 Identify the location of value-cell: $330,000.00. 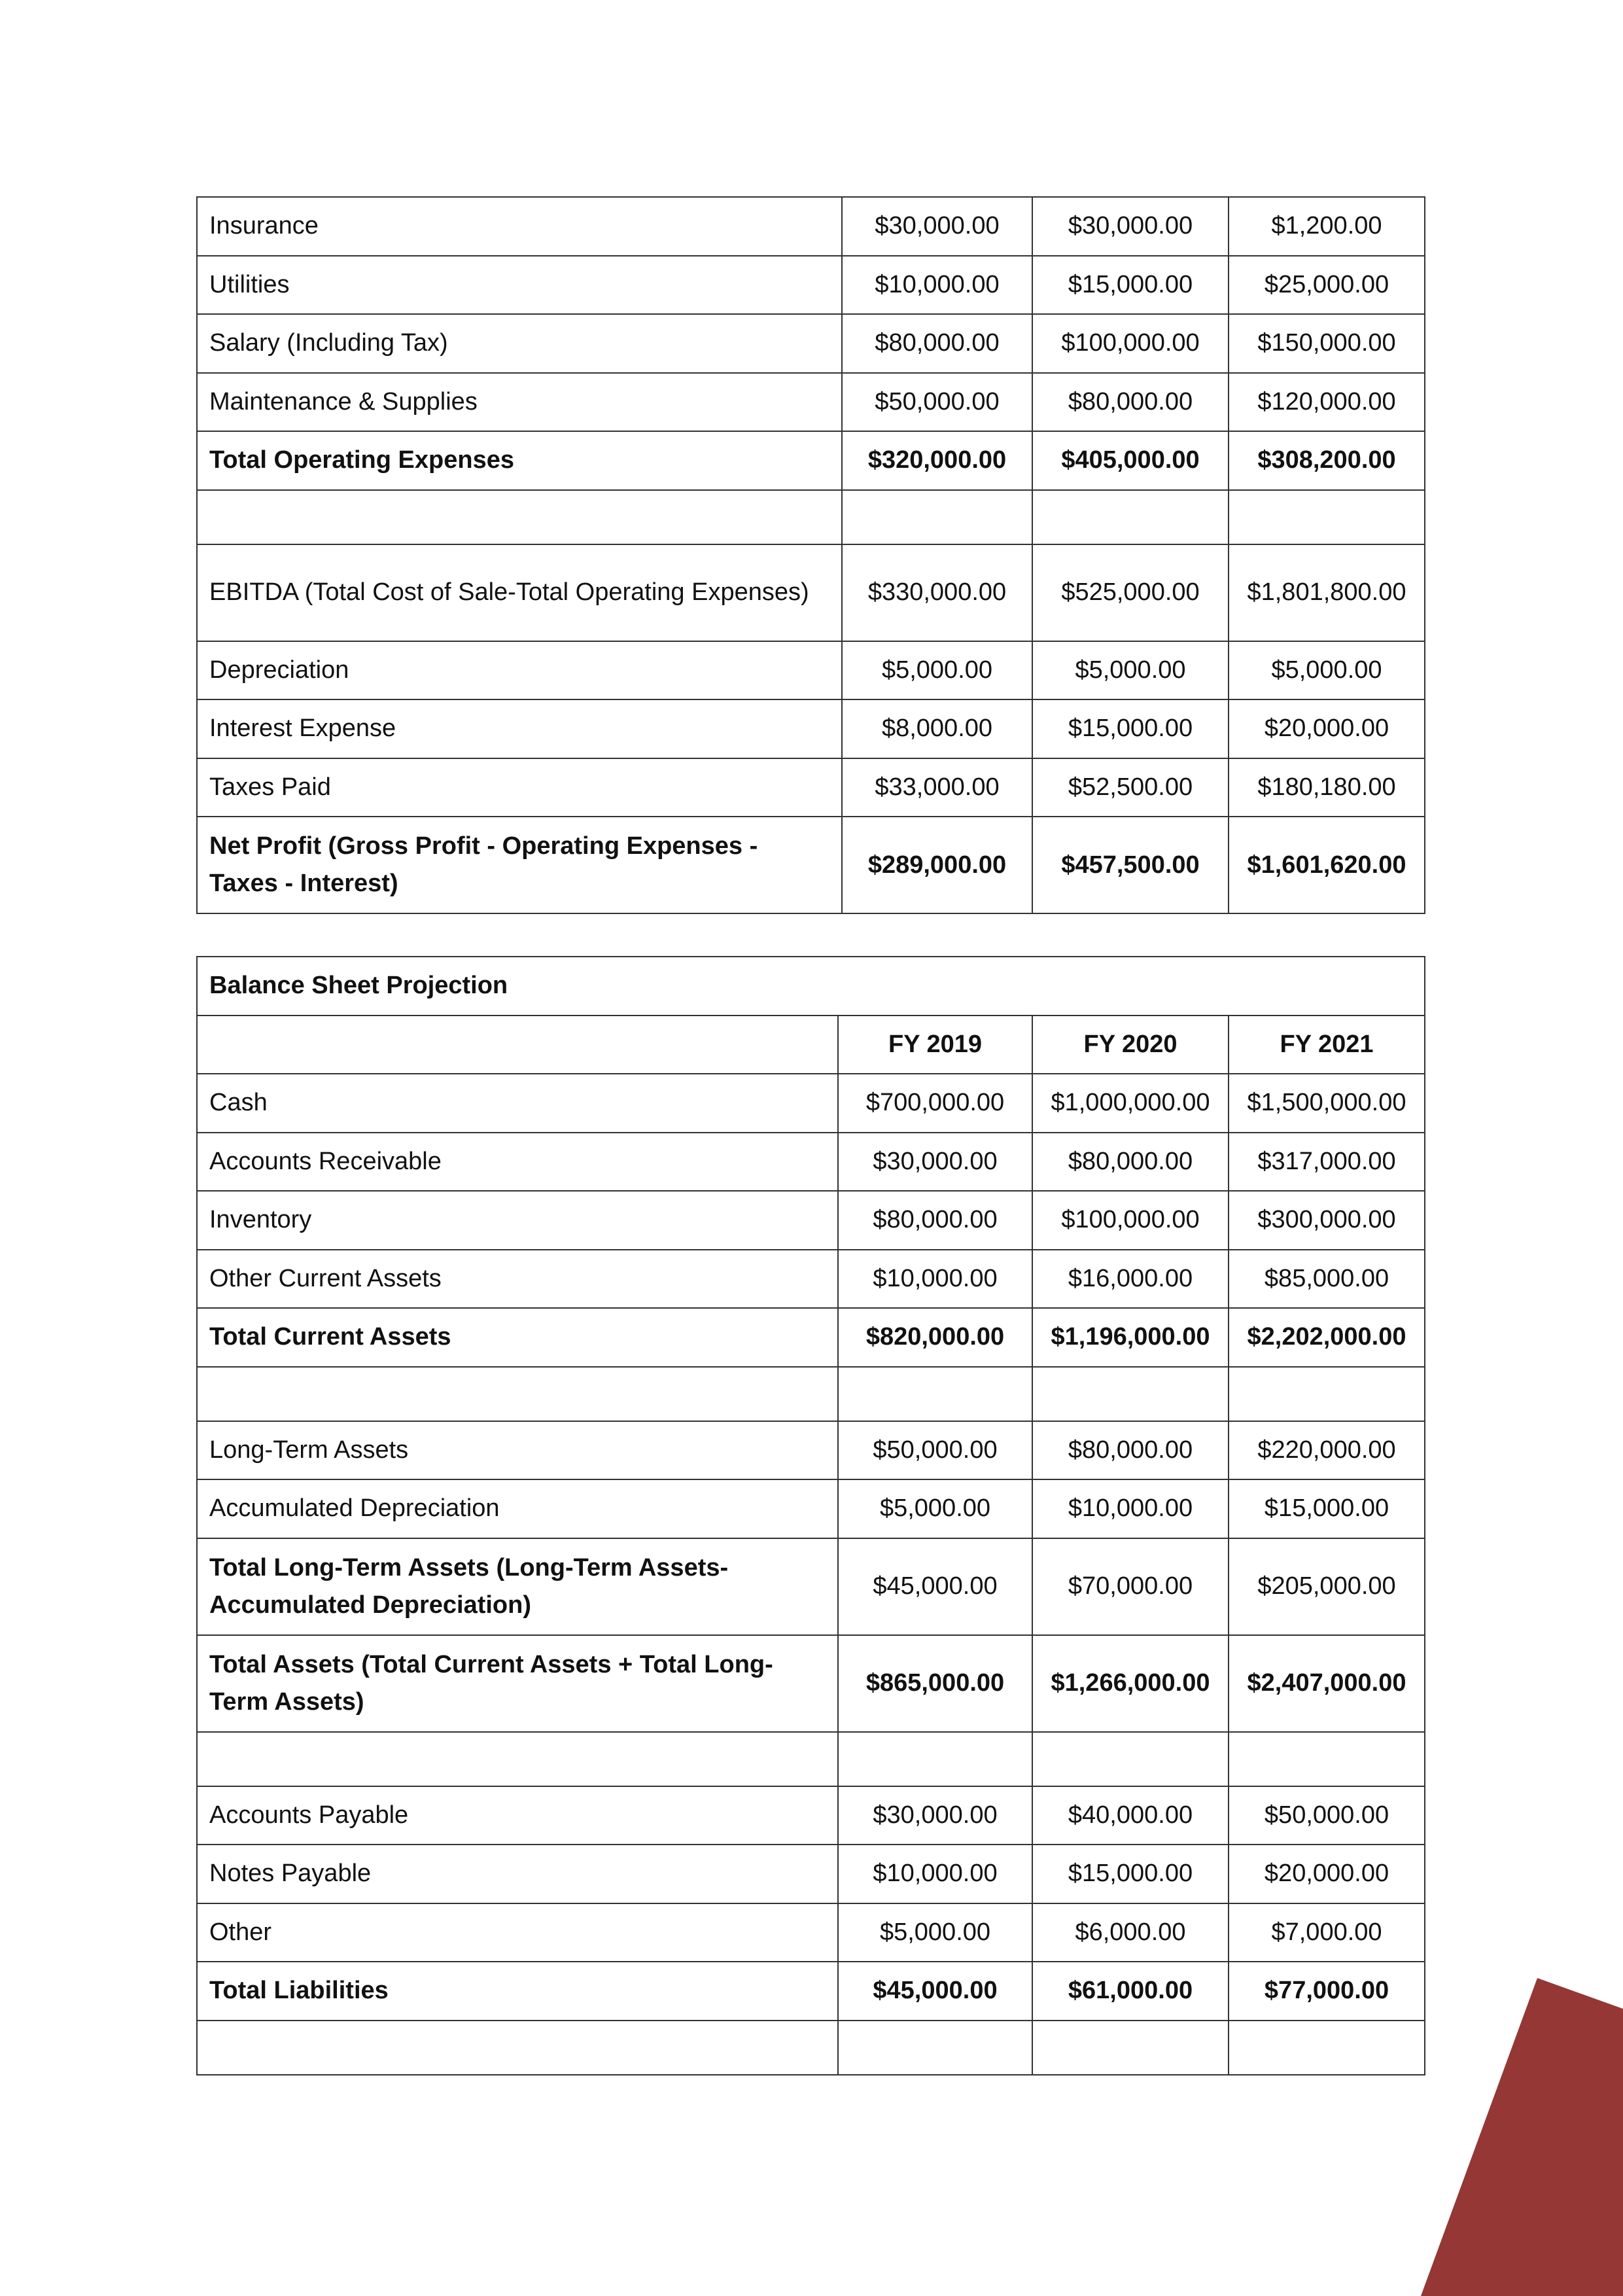
(937, 592).